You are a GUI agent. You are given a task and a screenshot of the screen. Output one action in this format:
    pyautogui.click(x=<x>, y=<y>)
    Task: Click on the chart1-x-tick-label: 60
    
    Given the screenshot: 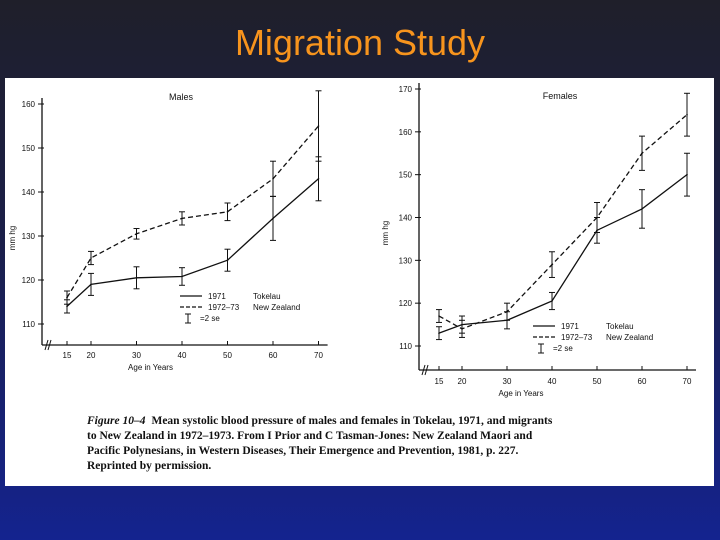 What is the action you would take?
    pyautogui.click(x=273, y=355)
    